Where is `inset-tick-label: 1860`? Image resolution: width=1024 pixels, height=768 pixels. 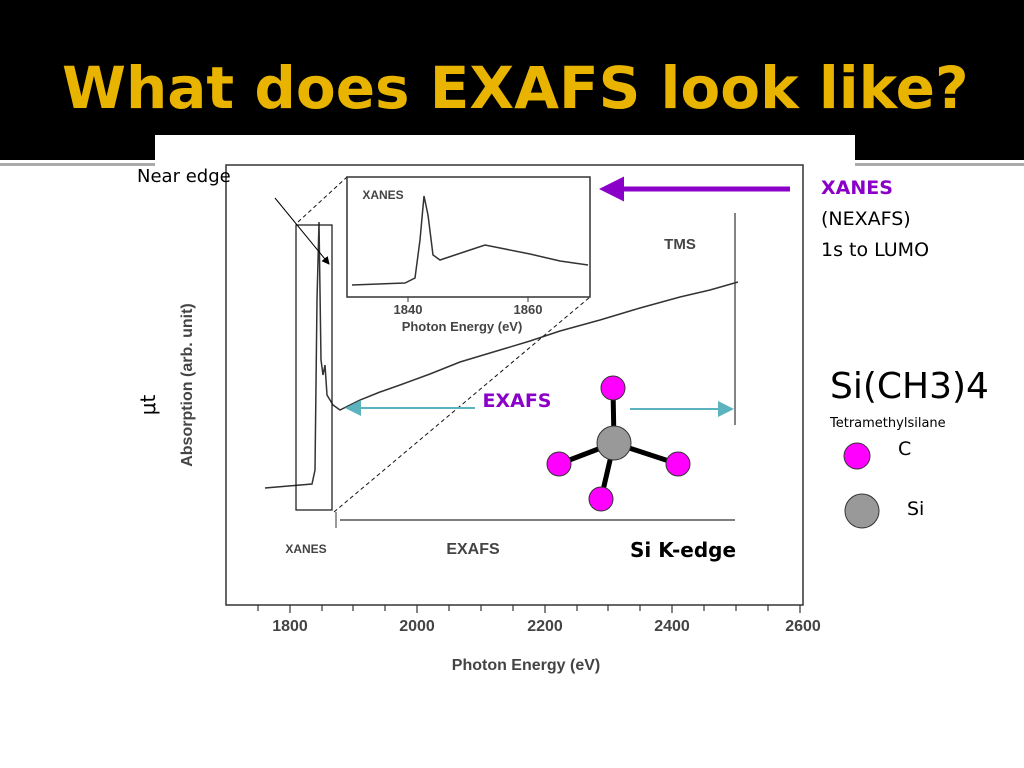 inset-tick-label: 1860 is located at coordinates (528, 309).